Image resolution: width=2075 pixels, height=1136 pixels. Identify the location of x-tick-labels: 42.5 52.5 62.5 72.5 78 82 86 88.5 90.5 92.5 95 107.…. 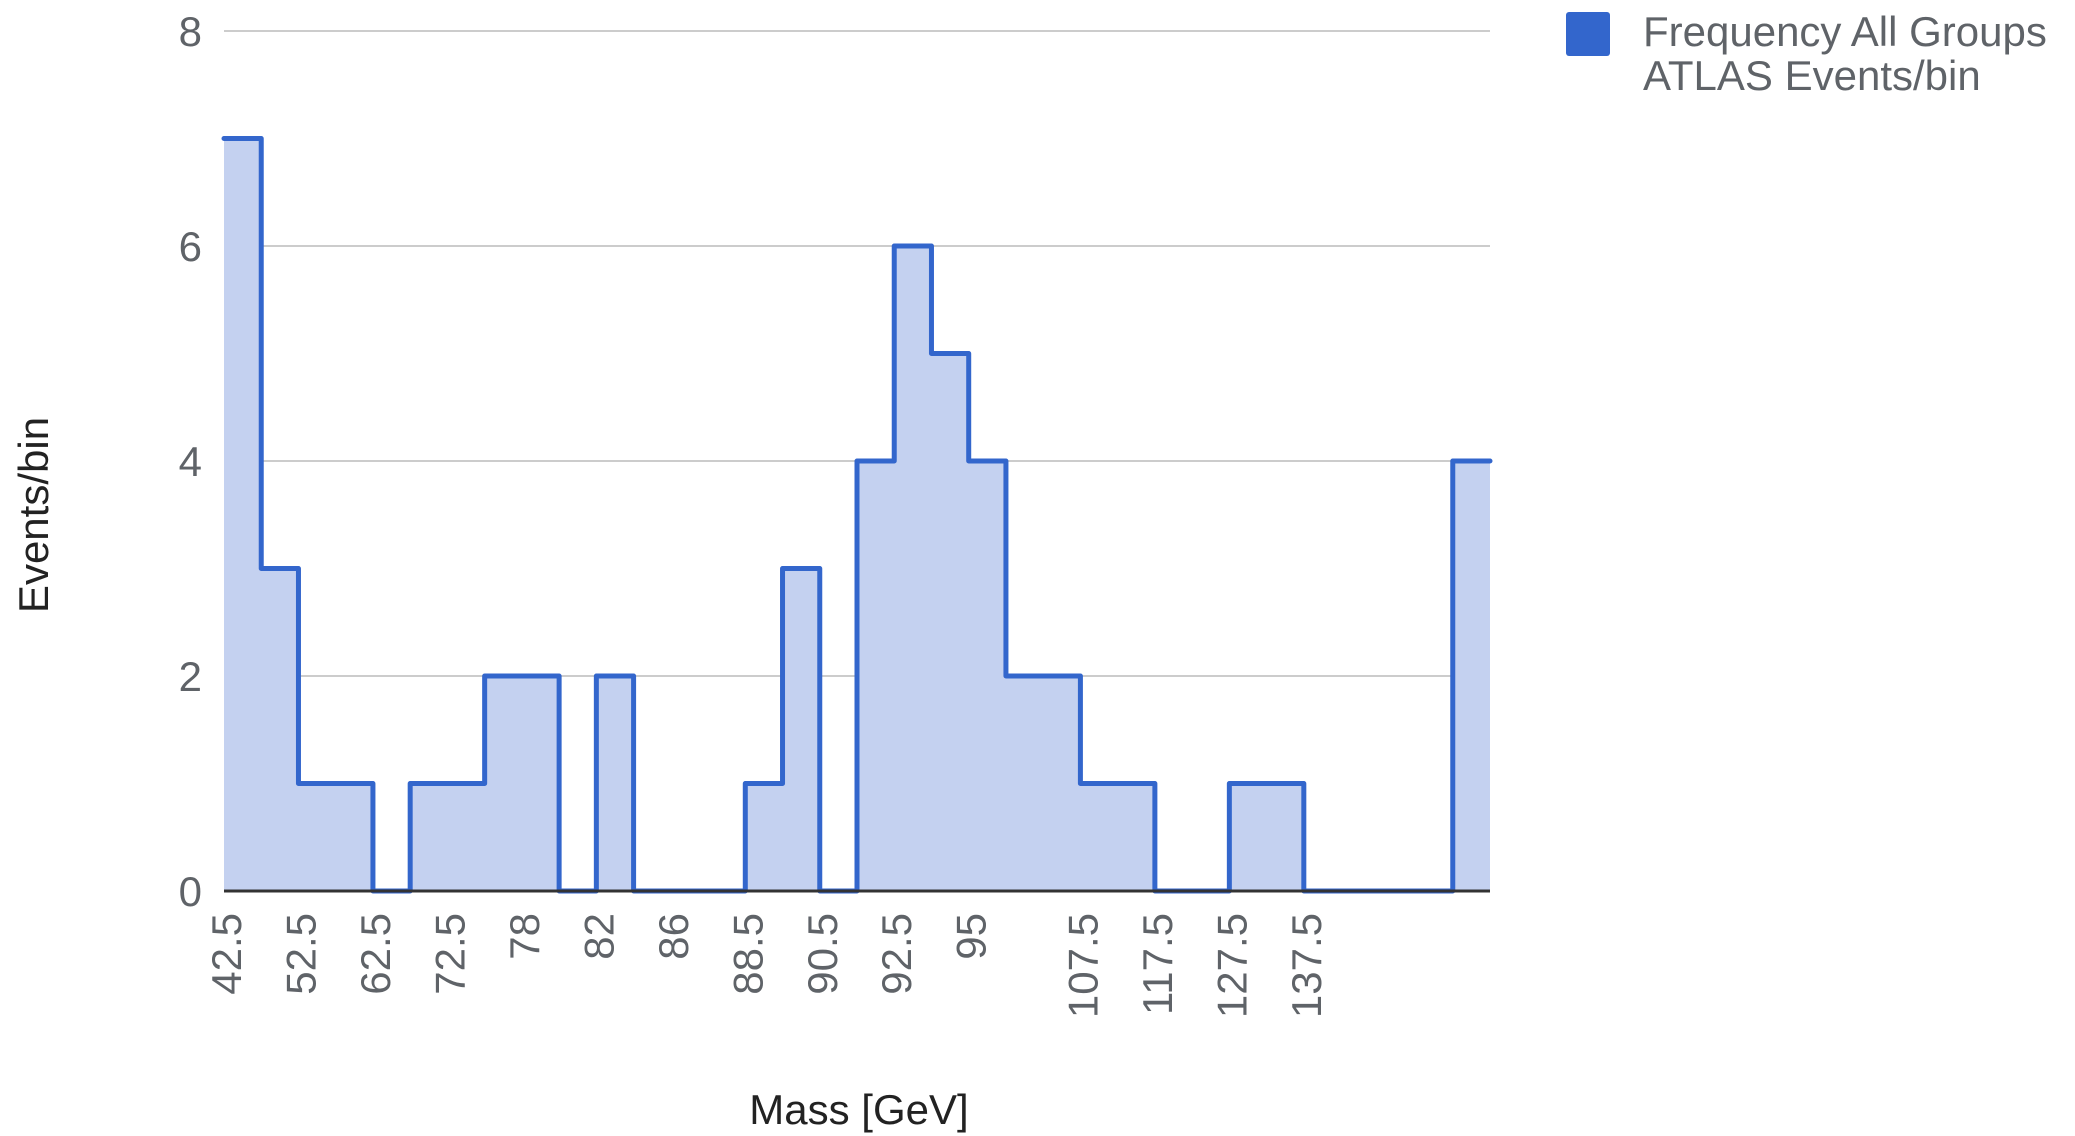
(766, 965).